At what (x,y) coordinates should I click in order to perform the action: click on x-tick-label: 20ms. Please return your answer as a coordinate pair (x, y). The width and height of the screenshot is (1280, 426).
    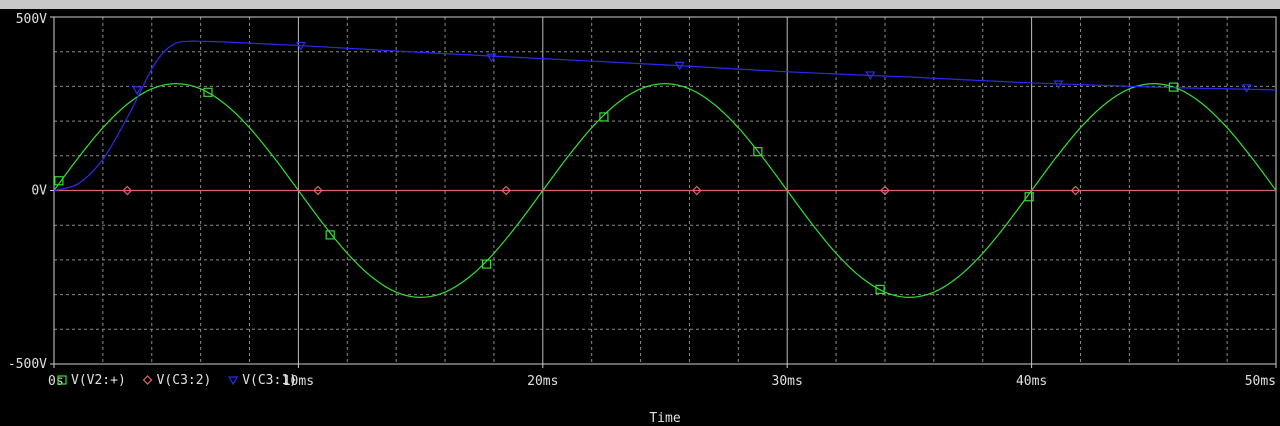
    Looking at the image, I should click on (542, 381).